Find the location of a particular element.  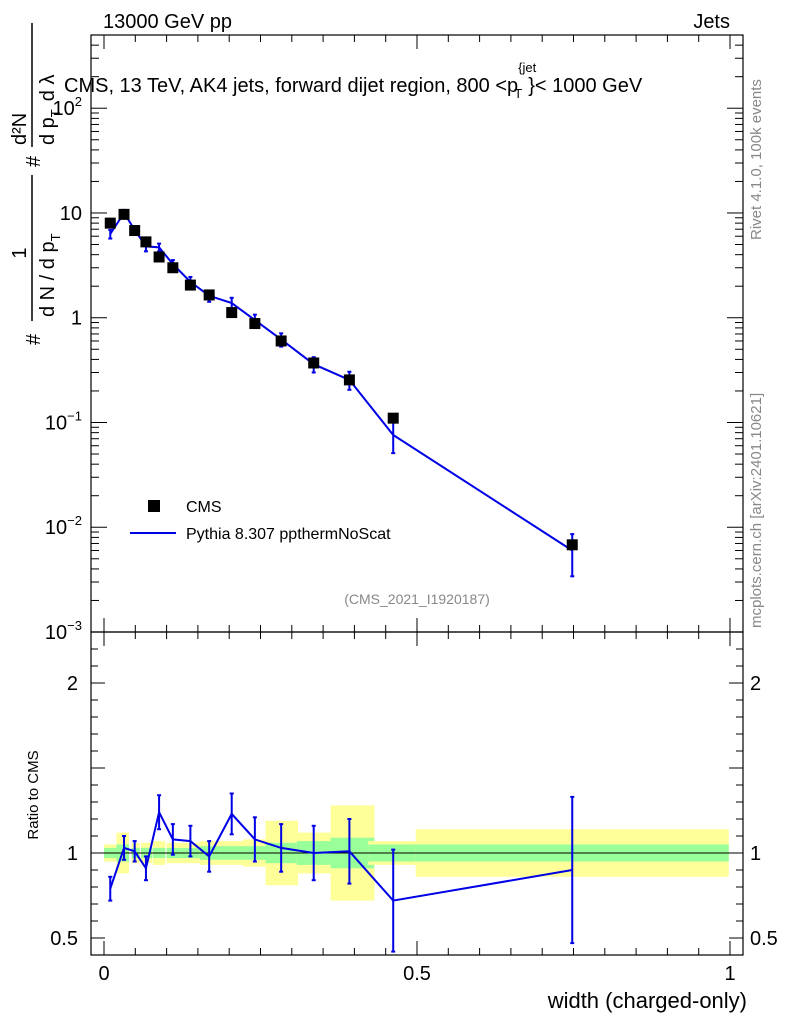

ratio-y-tick-label-right: 0.5 is located at coordinates (764, 939).